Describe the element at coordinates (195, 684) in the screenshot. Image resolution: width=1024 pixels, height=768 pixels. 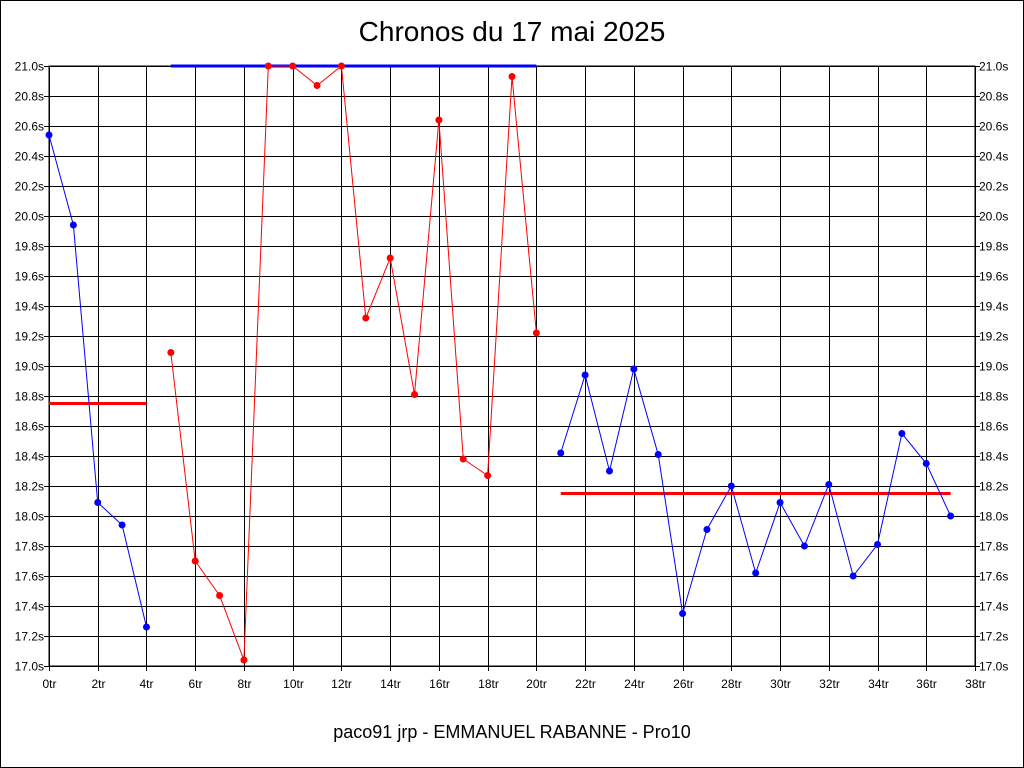
I see `x-tick-label: 6tr` at that location.